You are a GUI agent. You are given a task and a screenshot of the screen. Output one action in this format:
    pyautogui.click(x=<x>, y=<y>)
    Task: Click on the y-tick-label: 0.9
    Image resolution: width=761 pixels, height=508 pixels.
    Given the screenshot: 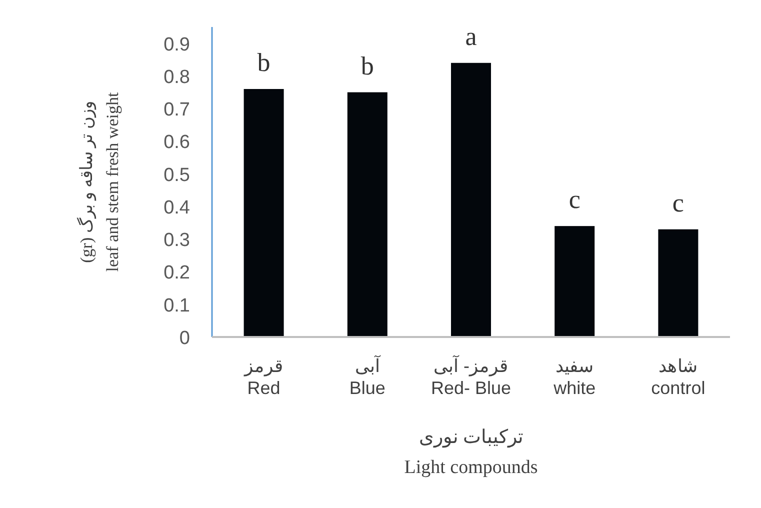 What is the action you would take?
    pyautogui.click(x=177, y=45)
    